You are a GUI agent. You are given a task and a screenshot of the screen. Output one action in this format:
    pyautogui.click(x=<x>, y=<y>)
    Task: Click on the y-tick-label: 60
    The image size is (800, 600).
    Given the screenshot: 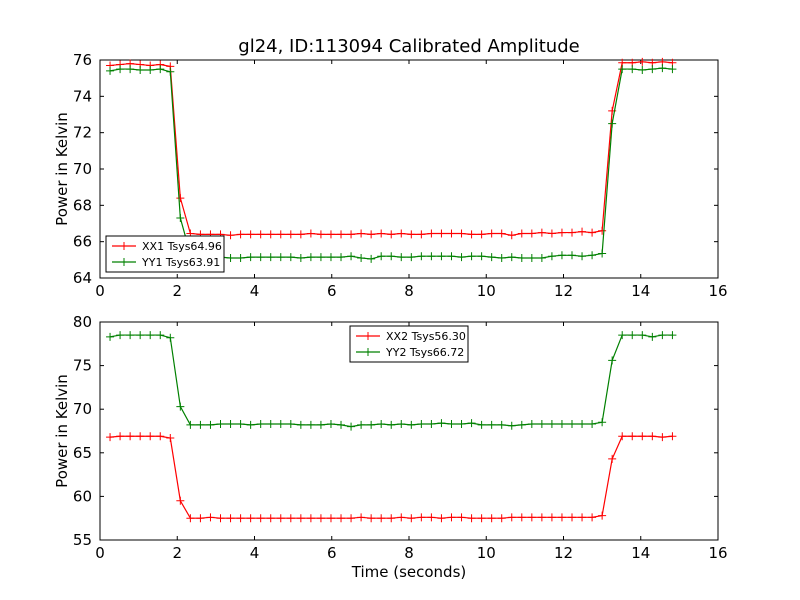 What is the action you would take?
    pyautogui.click(x=82, y=496)
    